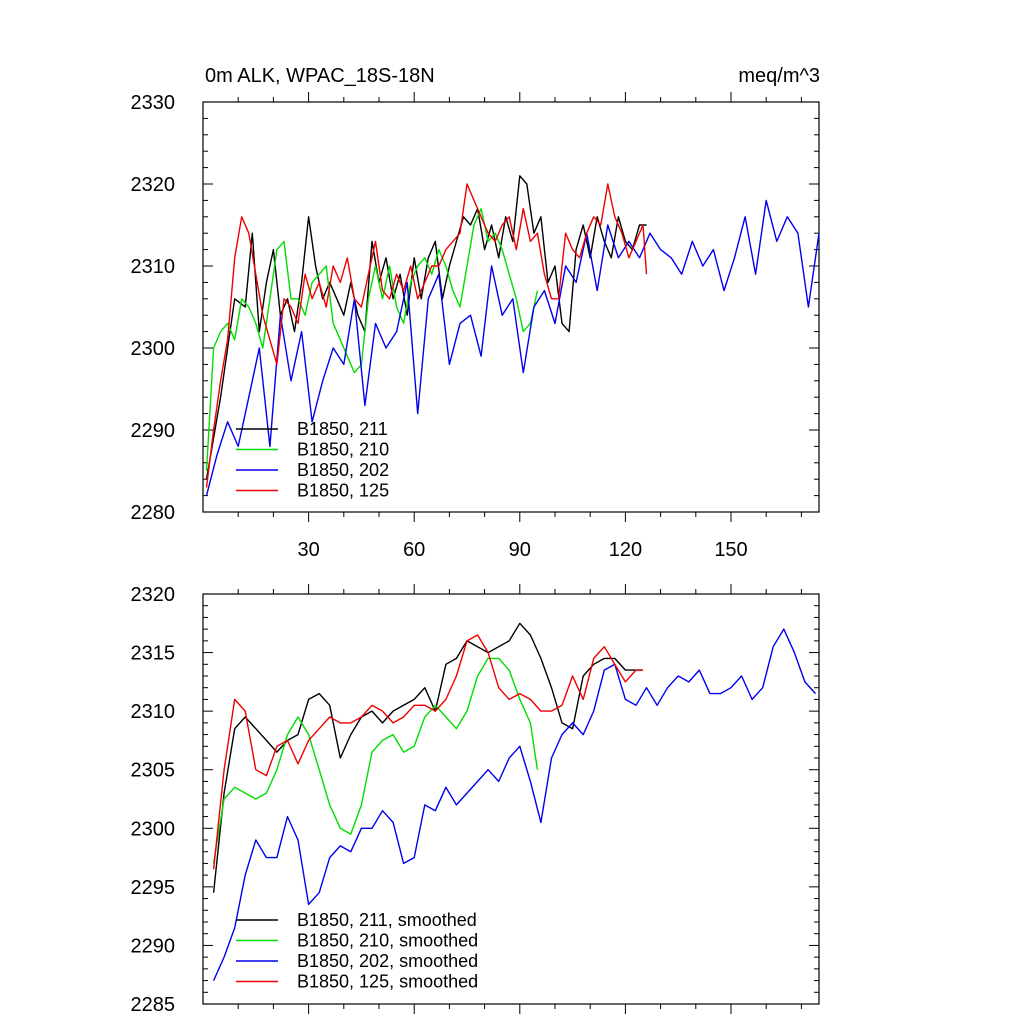 The width and height of the screenshot is (1024, 1024). Describe the element at coordinates (779, 76) in the screenshot. I see `units-label: meq/m^3` at that location.